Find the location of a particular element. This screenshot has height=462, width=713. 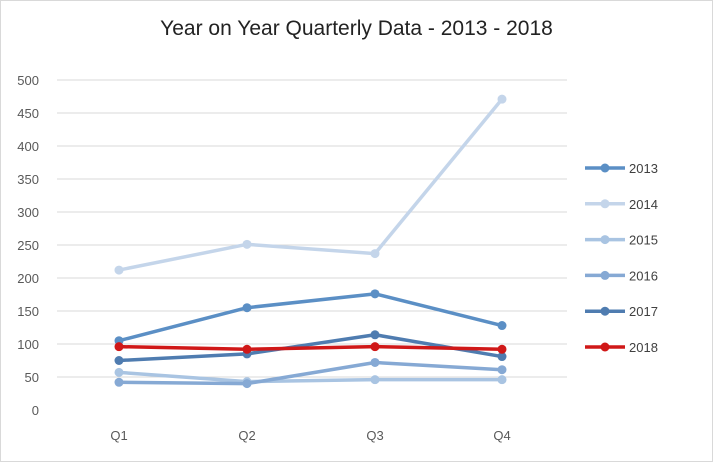

y-tick-label: 200 is located at coordinates (28, 278).